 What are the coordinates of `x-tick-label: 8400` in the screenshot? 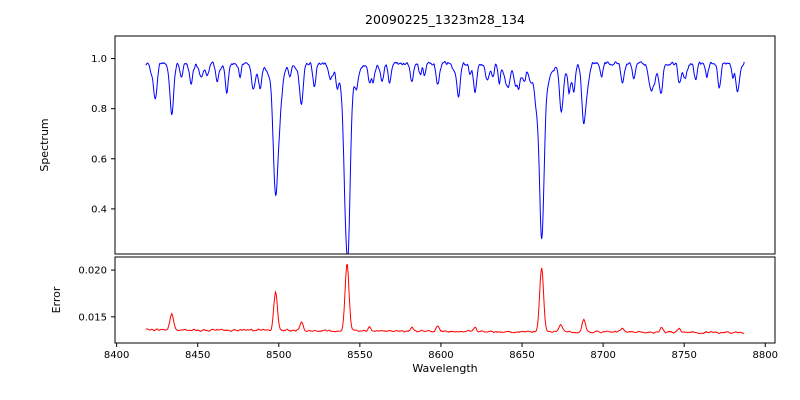 It's located at (116, 355).